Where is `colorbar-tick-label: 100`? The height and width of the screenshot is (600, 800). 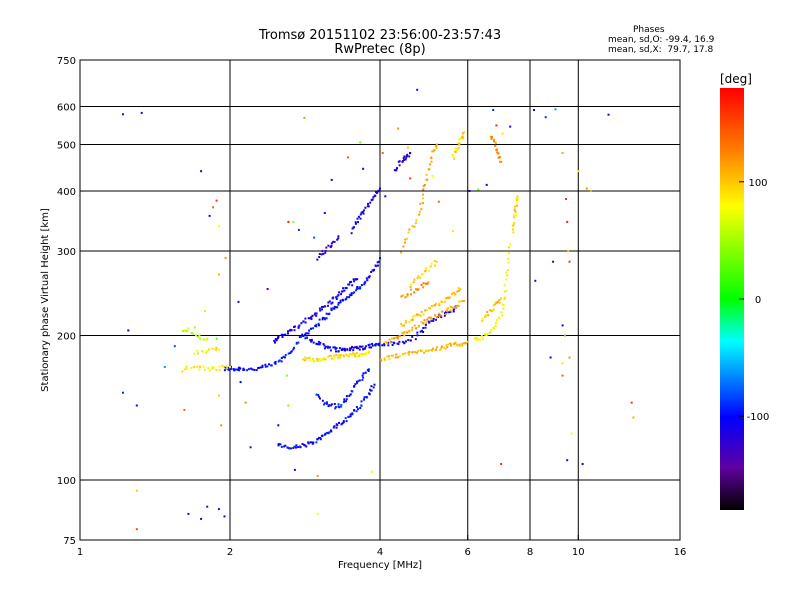
colorbar-tick-label: 100 is located at coordinates (757, 183).